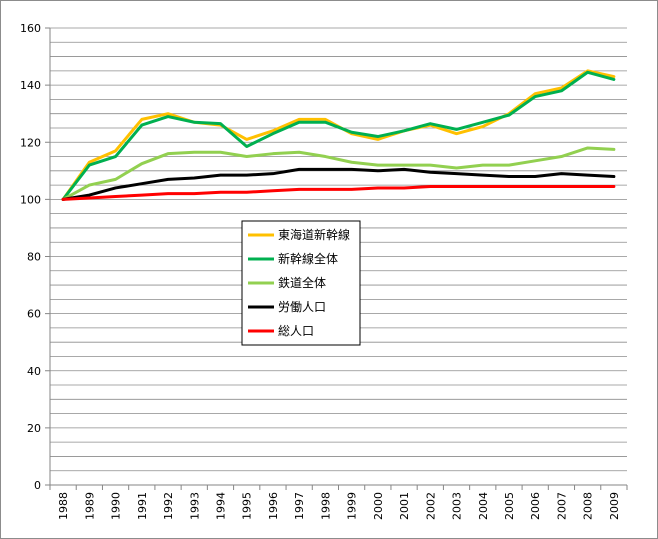 The width and height of the screenshot is (658, 539). I want to click on x-tick-label-2005: 2005, so click(509, 506).